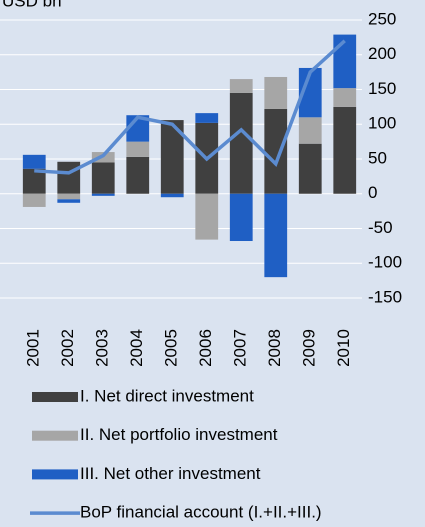 This screenshot has width=425, height=527. Describe the element at coordinates (32, 5) in the screenshot. I see `y-axis-label: USD bn` at that location.